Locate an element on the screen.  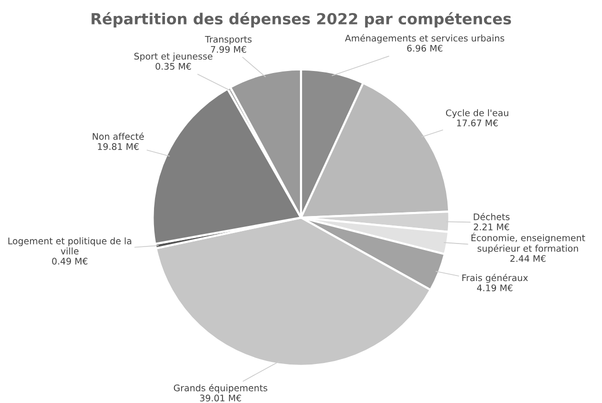
data-label: 17.67 M€ is located at coordinates (477, 123).